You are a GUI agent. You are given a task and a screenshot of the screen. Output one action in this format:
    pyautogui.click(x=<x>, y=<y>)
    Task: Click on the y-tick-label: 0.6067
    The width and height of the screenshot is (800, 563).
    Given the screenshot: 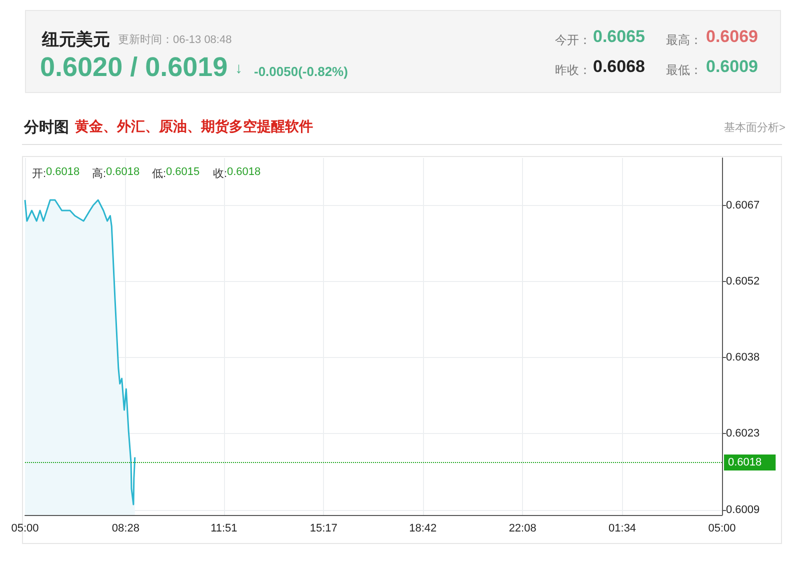 What is the action you would take?
    pyautogui.click(x=743, y=205)
    